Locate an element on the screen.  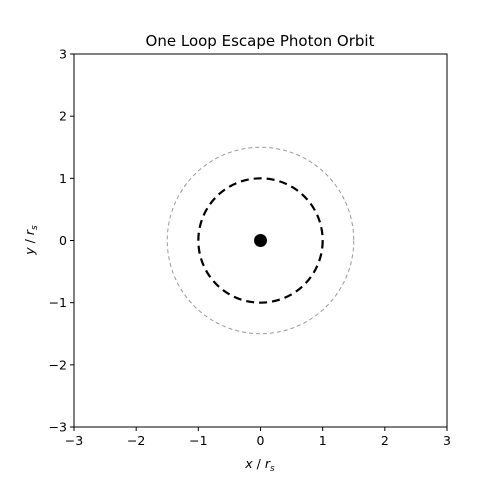
y-tick-label: −2 is located at coordinates (58, 364).